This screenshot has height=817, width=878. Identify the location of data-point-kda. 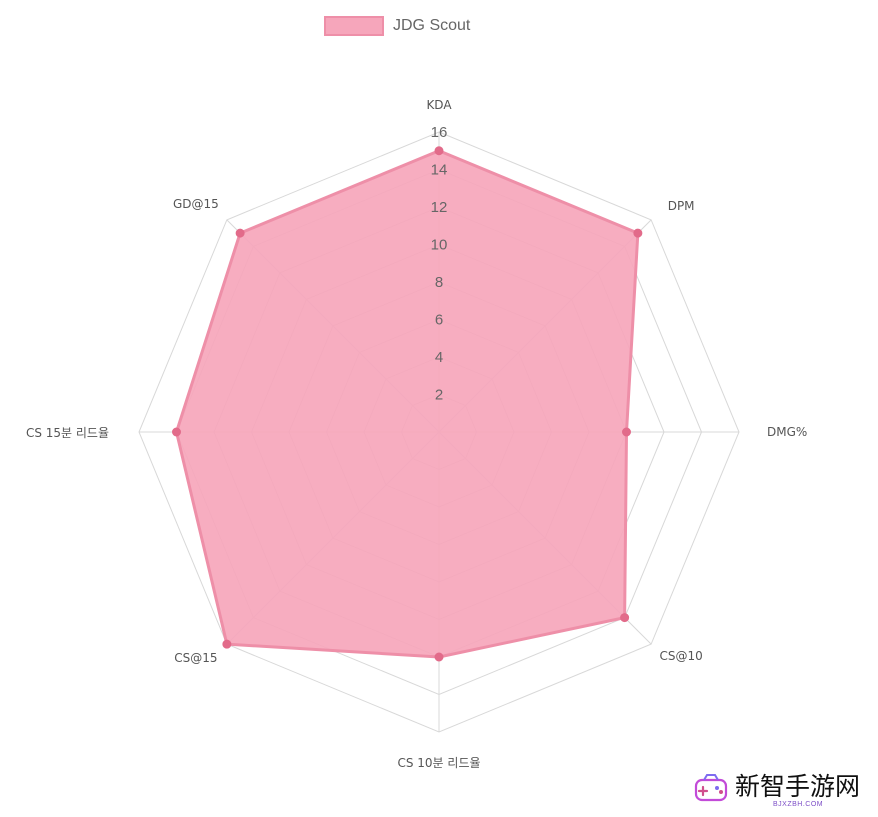
(439, 151).